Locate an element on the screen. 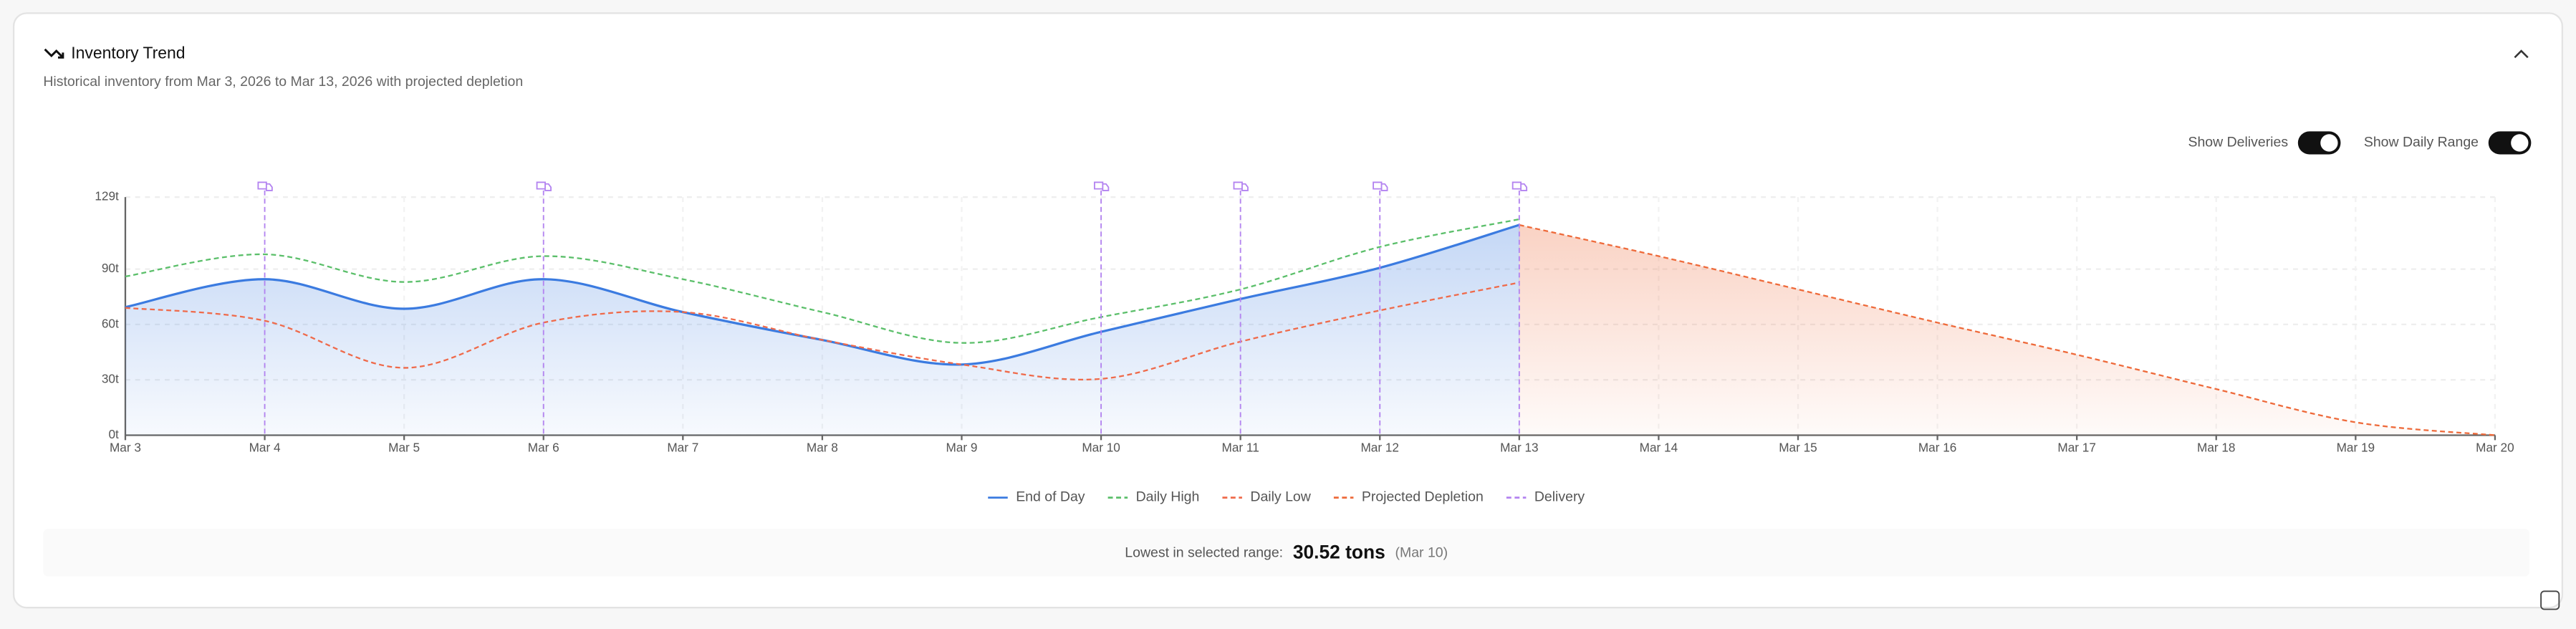  x-tick-label: Mar 9 is located at coordinates (962, 447).